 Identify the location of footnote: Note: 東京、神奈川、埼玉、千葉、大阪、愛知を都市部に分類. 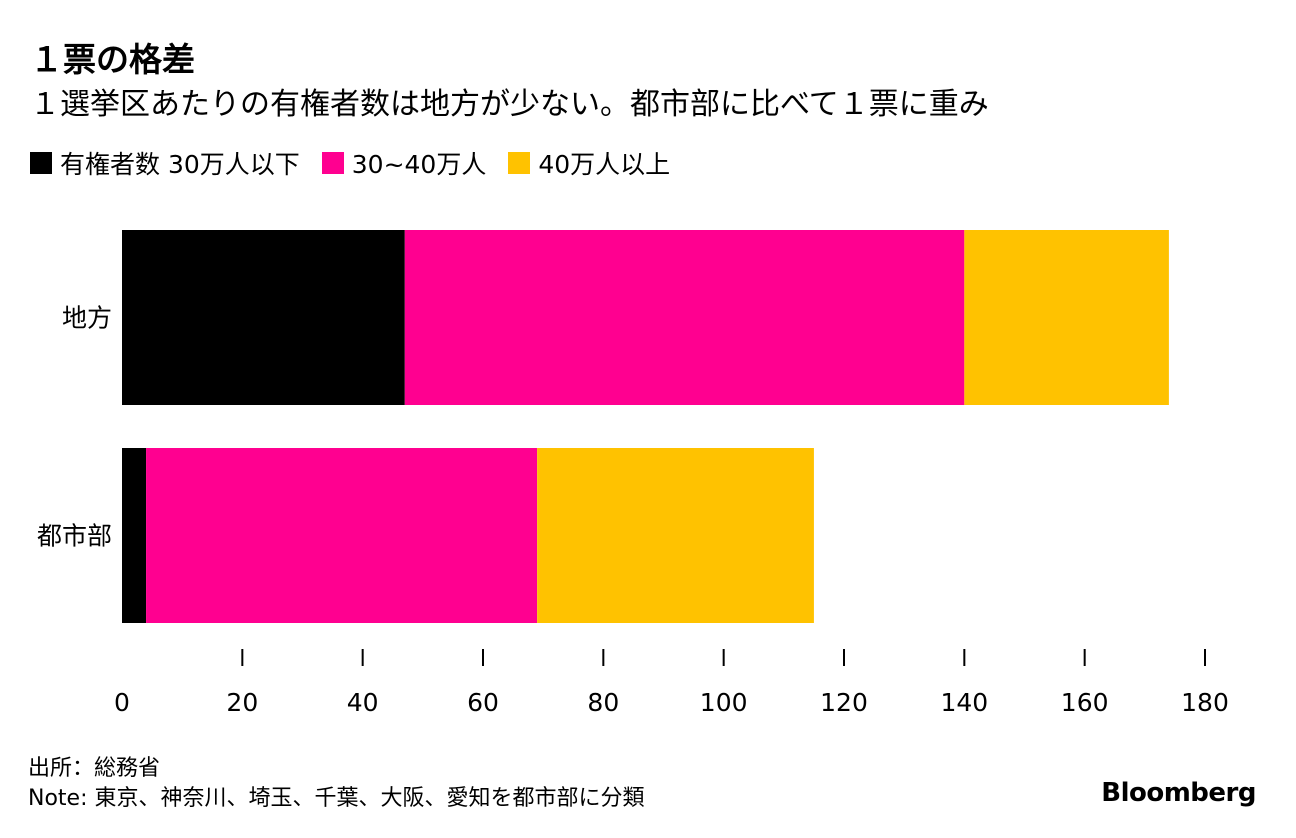
(336, 798).